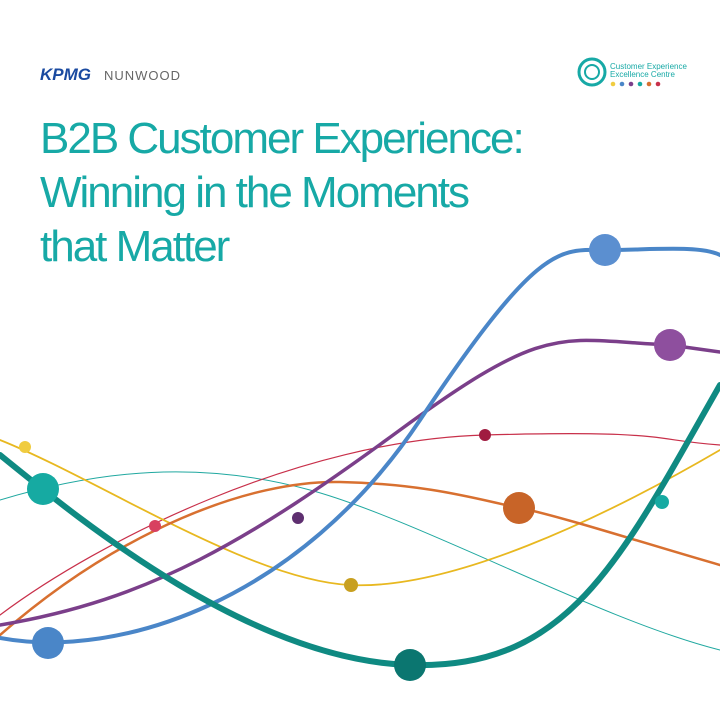 Image resolution: width=720 pixels, height=720 pixels. Describe the element at coordinates (642, 74) in the screenshot. I see `badge-text: Excellence Centre` at that location.